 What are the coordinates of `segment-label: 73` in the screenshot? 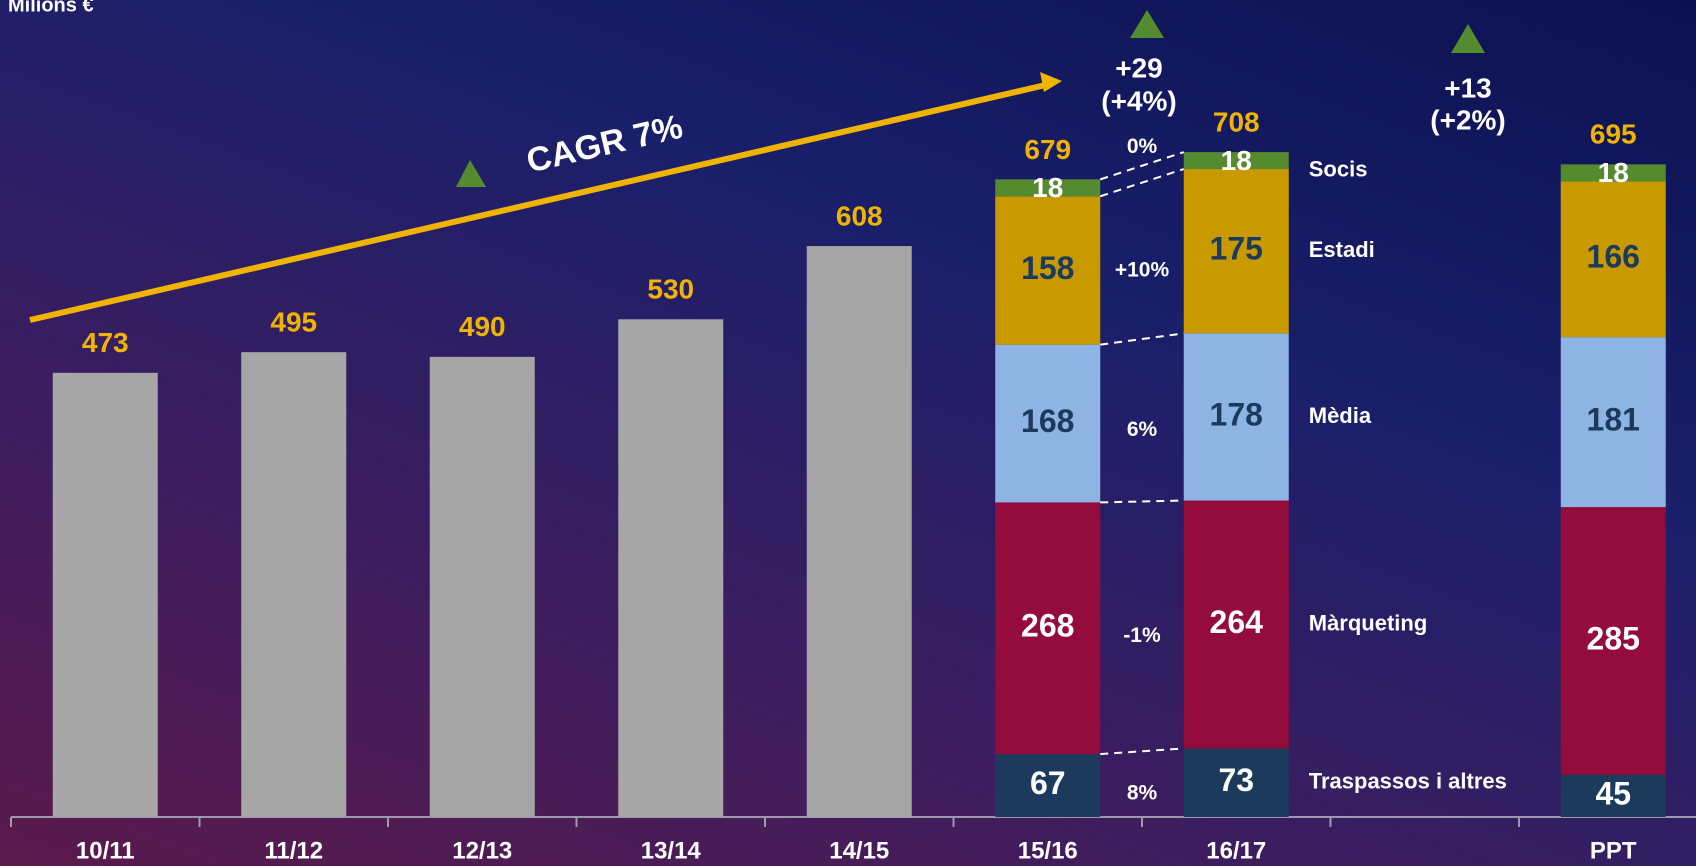 It's located at (1236, 780).